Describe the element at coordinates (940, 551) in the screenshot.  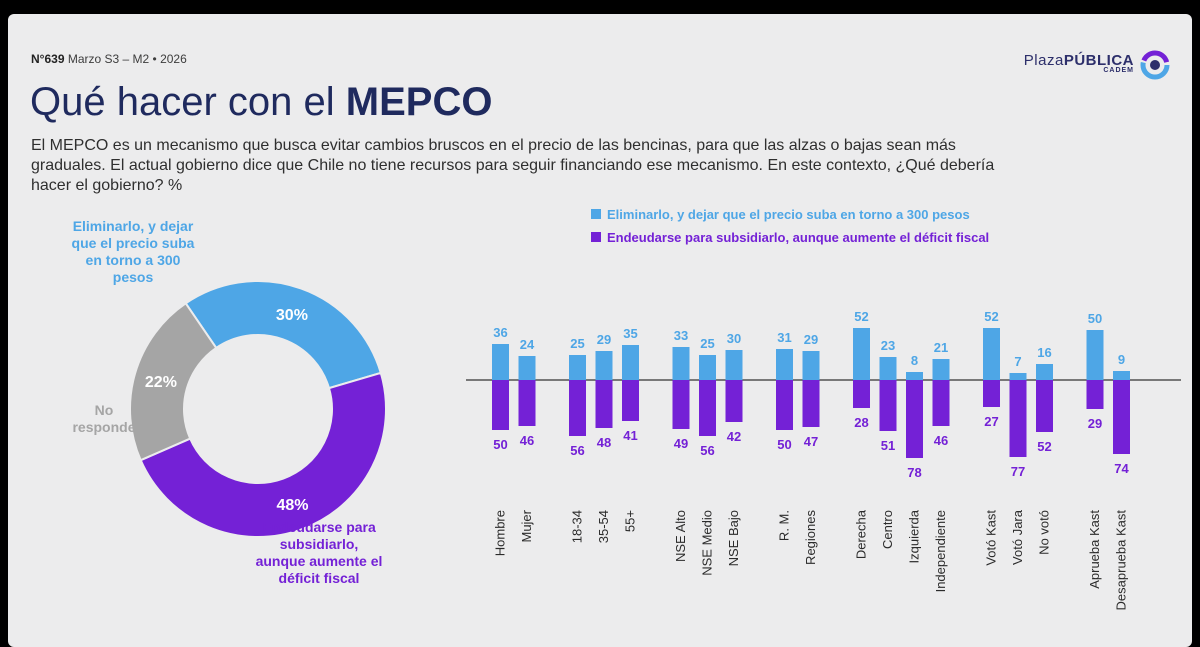
I see `category-label-independiente: Independiente` at that location.